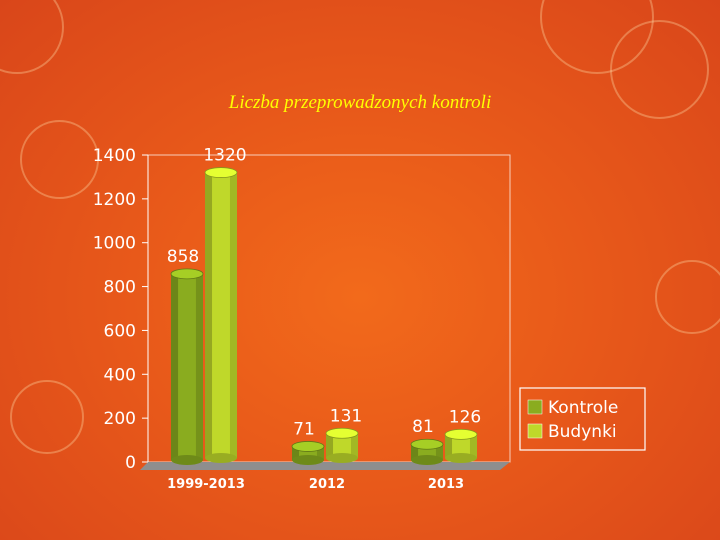 The width and height of the screenshot is (720, 540). I want to click on data-label: 126, so click(465, 417).